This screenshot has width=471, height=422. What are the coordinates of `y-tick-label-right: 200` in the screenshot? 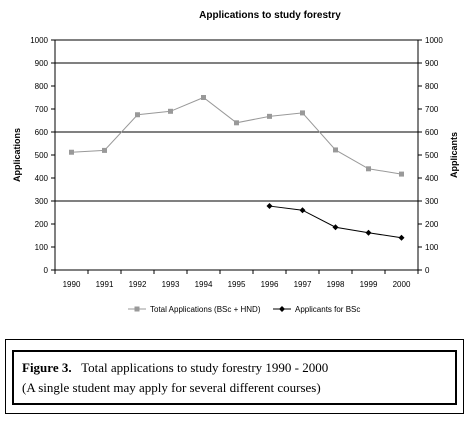 It's located at (432, 224).